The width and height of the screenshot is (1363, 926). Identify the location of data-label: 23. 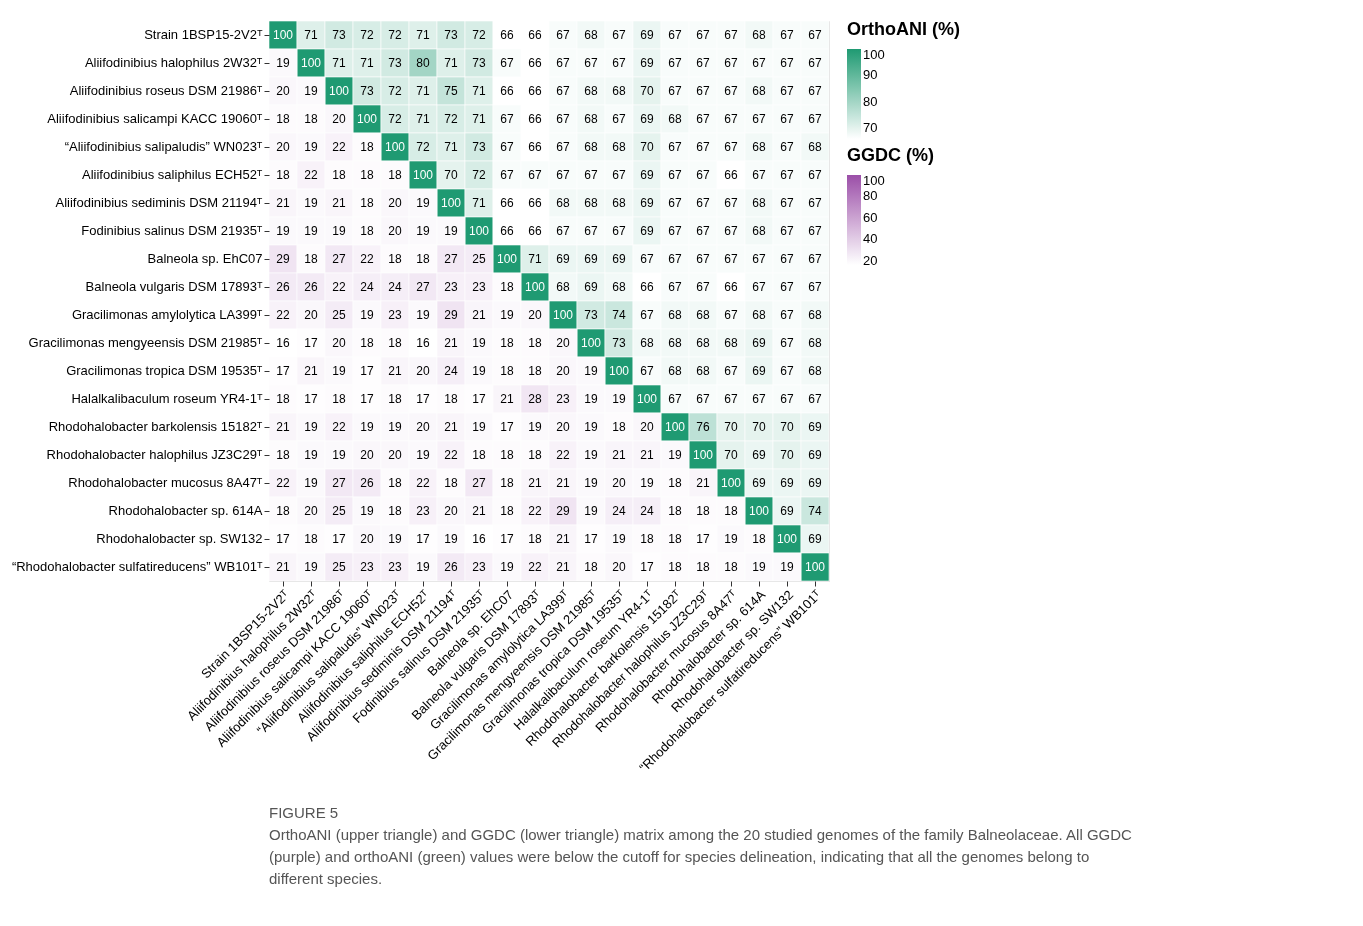
(563, 399).